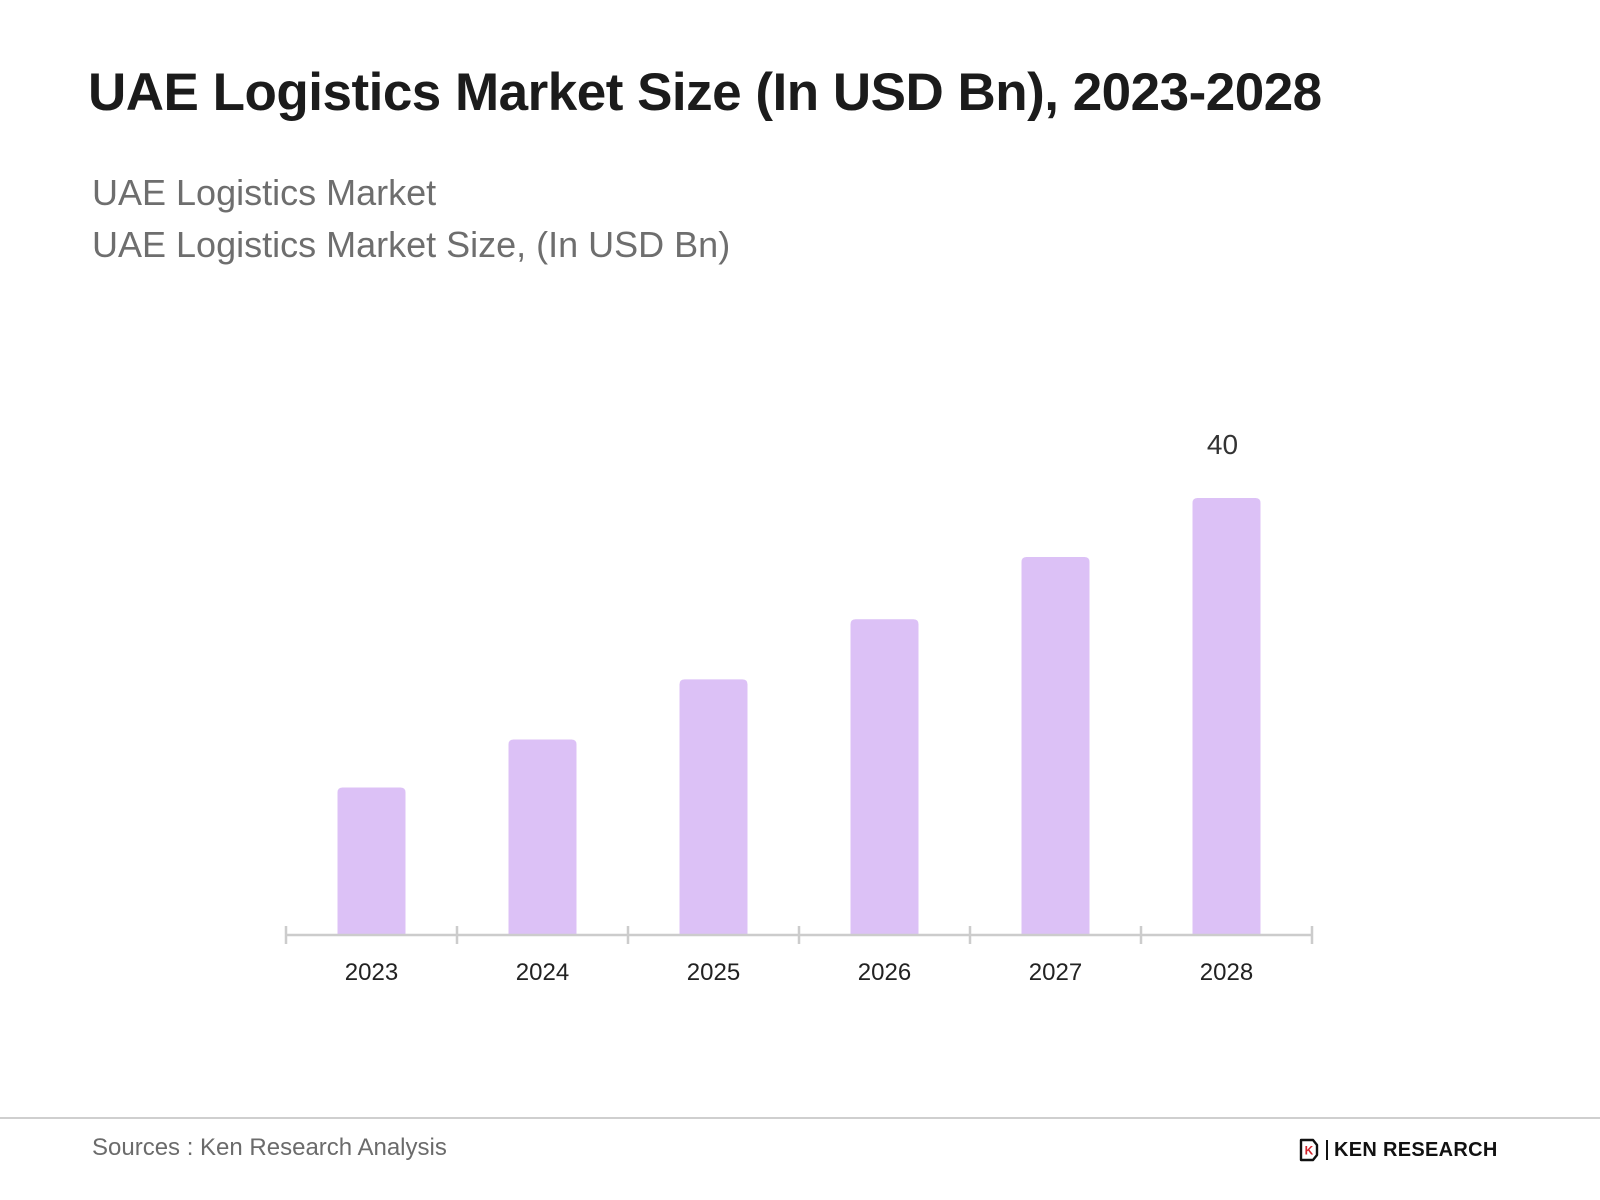 This screenshot has width=1600, height=1200. What do you see at coordinates (1416, 1149) in the screenshot?
I see `logo-text: KEN RESEARCH` at bounding box center [1416, 1149].